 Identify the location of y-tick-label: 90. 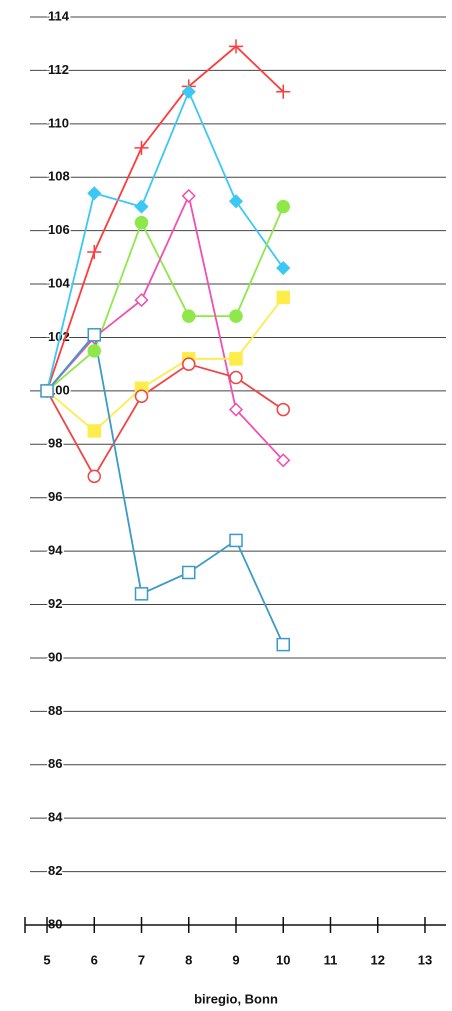
(55, 656).